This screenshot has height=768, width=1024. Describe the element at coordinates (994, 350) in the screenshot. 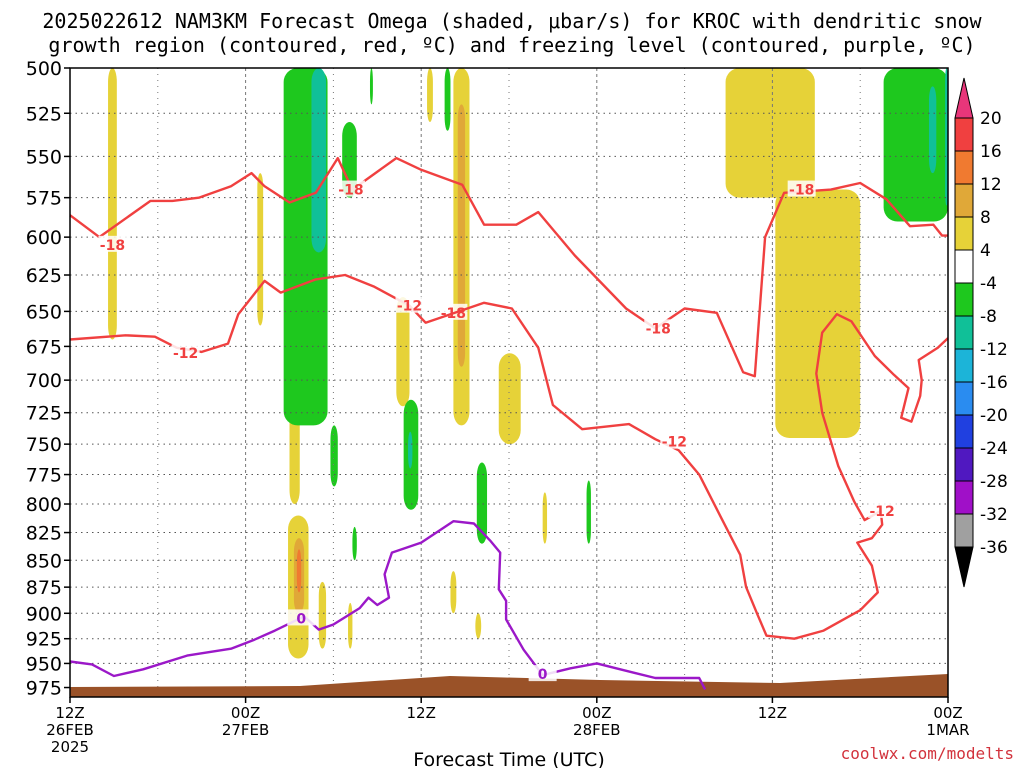

I see `colorbar-label: -12` at that location.